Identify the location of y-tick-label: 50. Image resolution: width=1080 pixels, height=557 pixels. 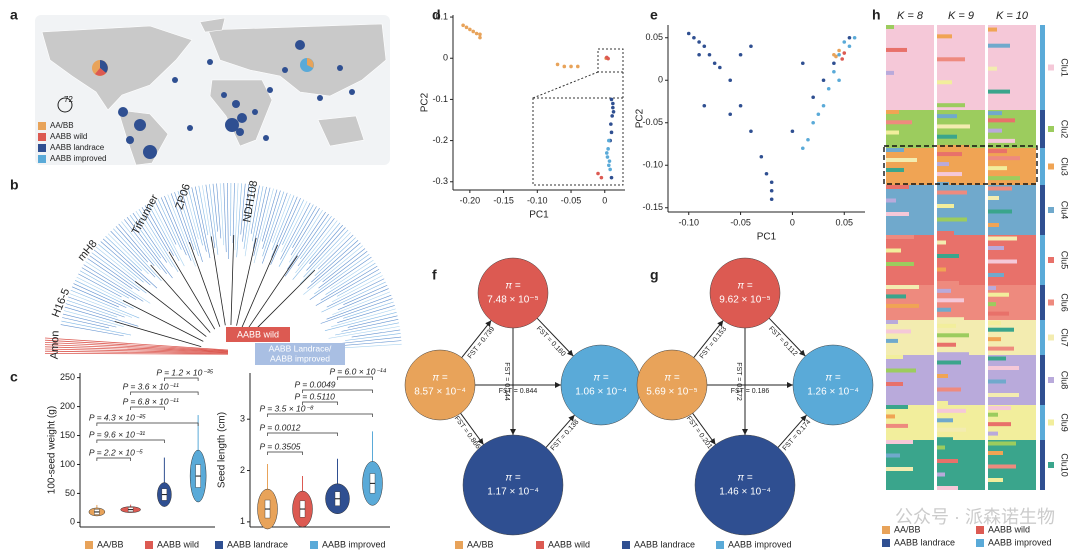
(70, 493).